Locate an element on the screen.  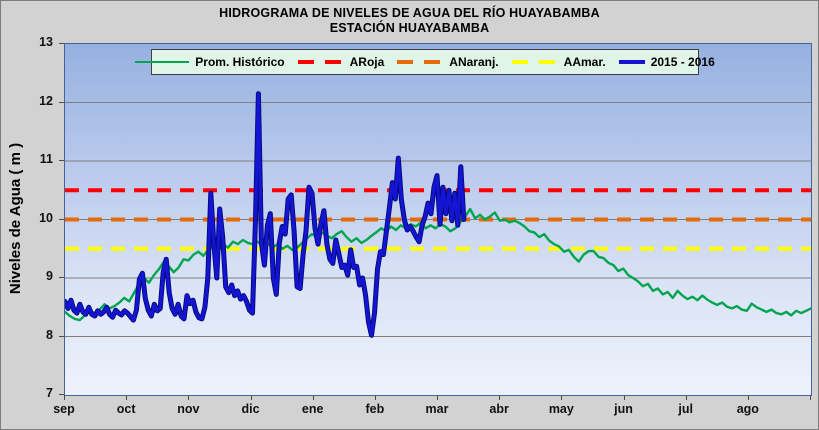
x-tick-label-mar: mar is located at coordinates (437, 409).